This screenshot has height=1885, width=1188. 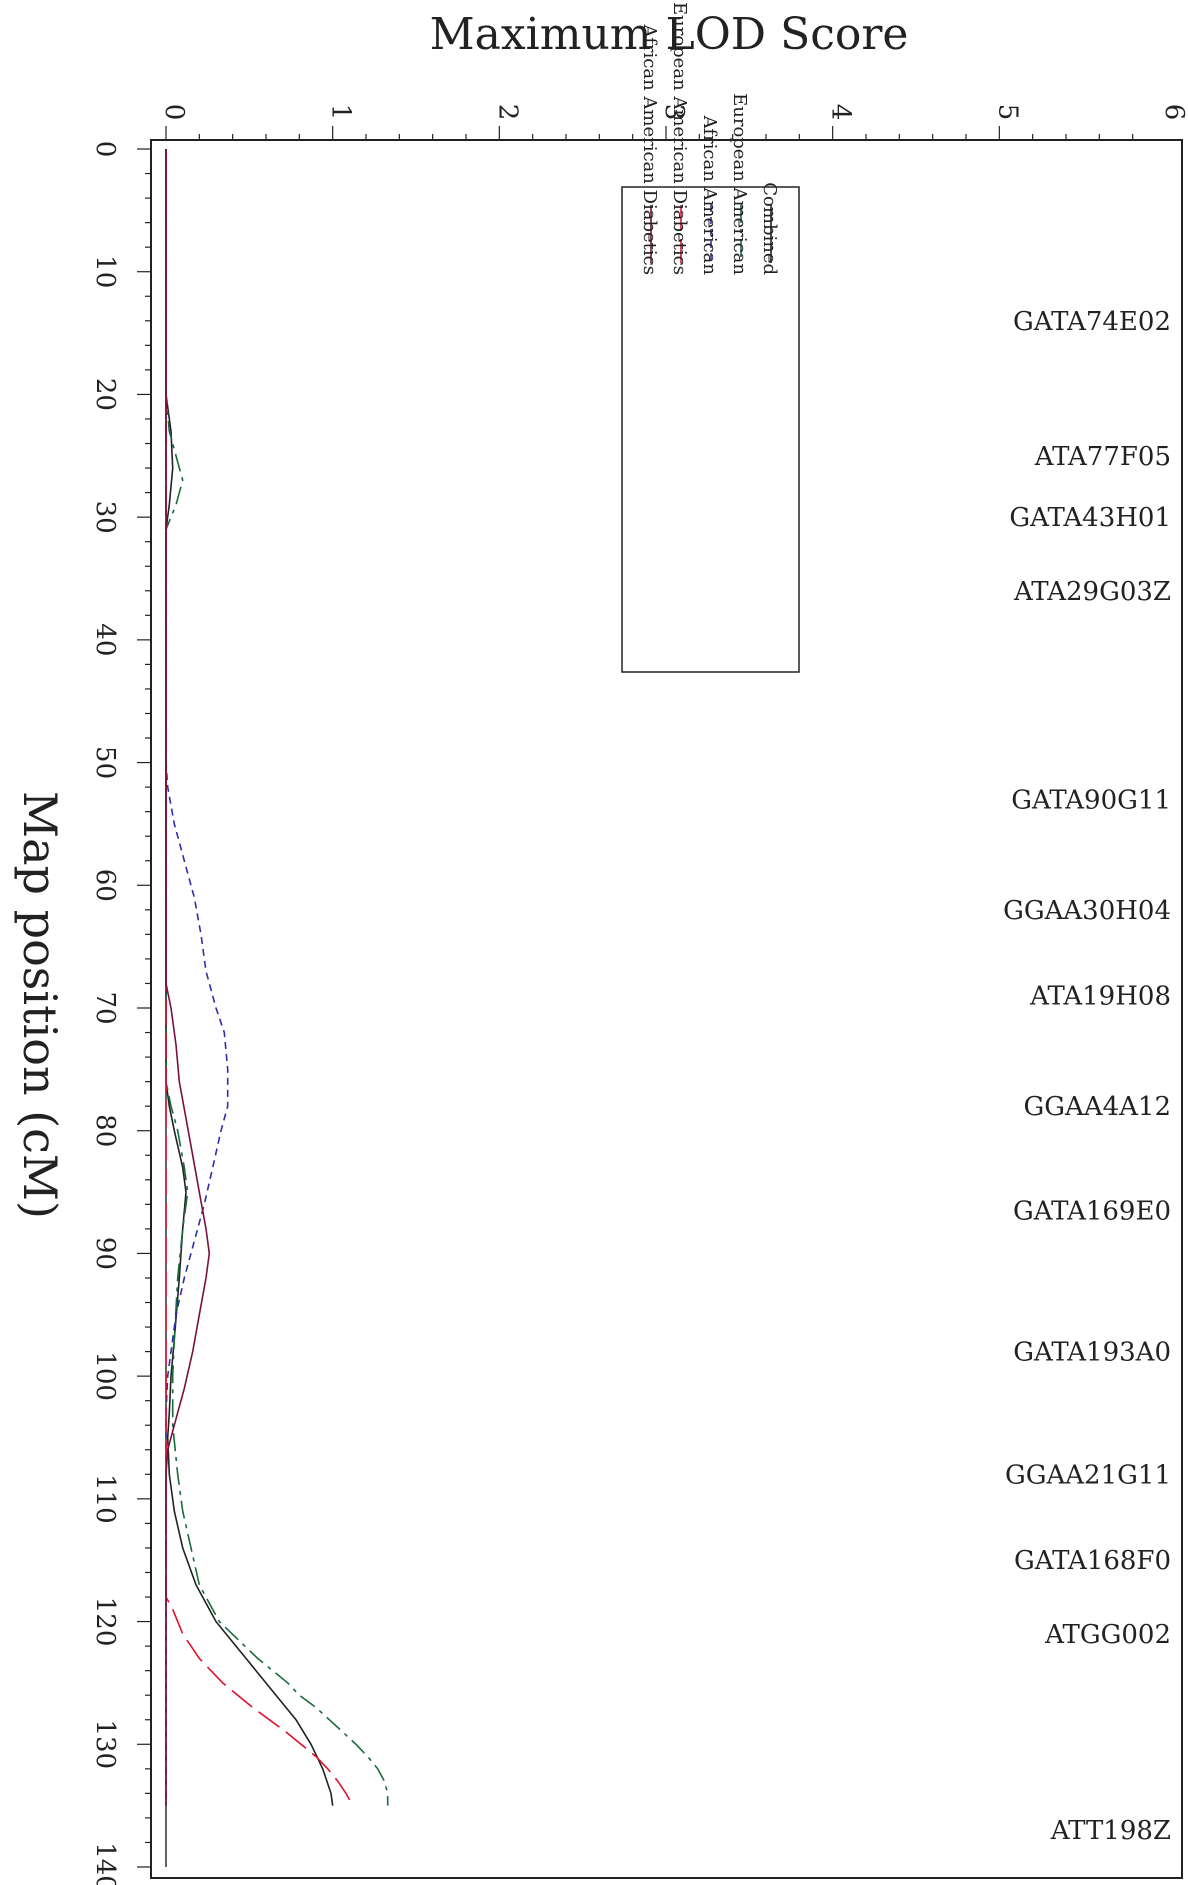 I want to click on marker-label: GATA193A0, so click(x=1092, y=1353).